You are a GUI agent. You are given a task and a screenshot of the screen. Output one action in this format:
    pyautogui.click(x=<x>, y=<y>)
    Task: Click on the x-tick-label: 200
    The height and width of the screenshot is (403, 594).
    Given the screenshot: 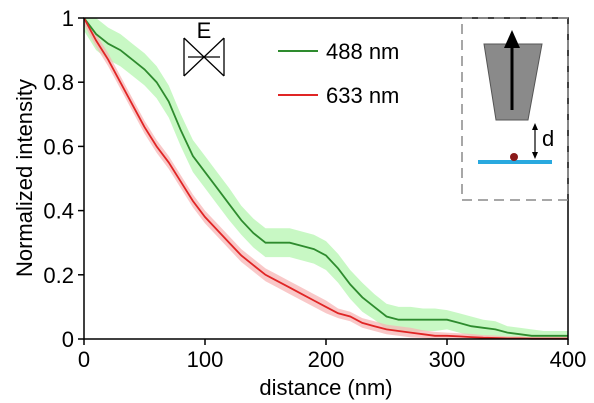 What is the action you would take?
    pyautogui.click(x=326, y=359)
    